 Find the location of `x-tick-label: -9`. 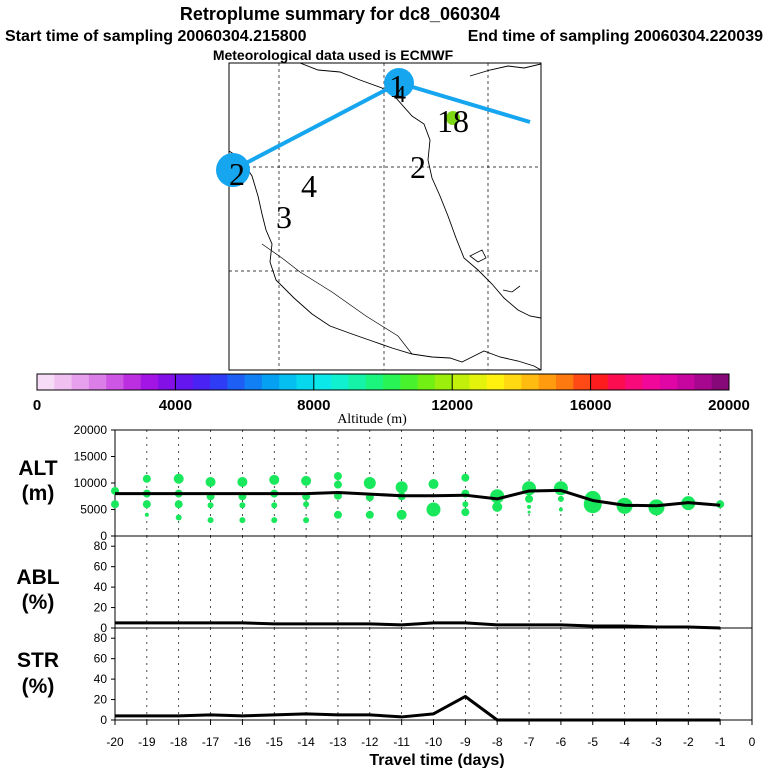

x-tick-label: -9 is located at coordinates (465, 742).